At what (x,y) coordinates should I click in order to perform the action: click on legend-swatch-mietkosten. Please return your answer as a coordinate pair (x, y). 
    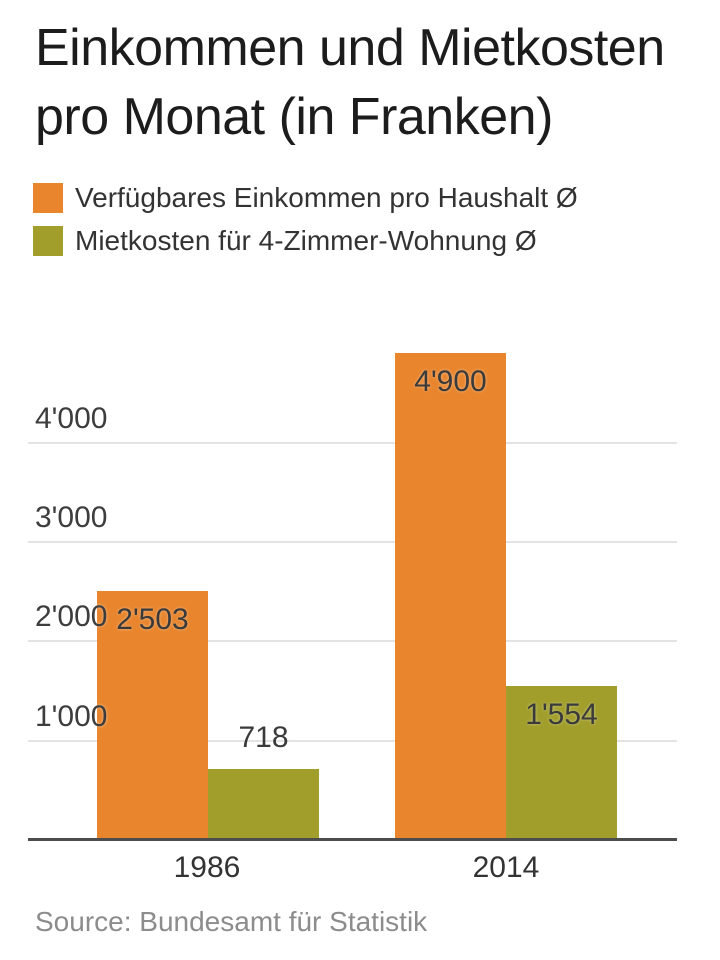
    Looking at the image, I should click on (48, 241).